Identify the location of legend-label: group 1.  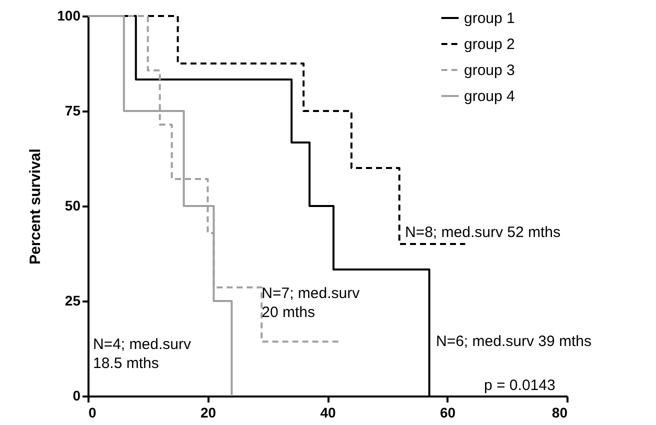
(489, 18).